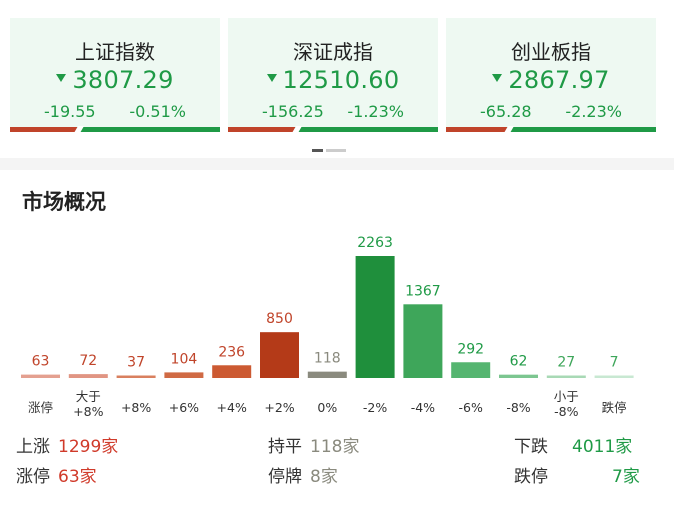 Image resolution: width=674 pixels, height=506 pixels. Describe the element at coordinates (626, 477) in the screenshot. I see `stat-limit-down-value: 7家` at that location.